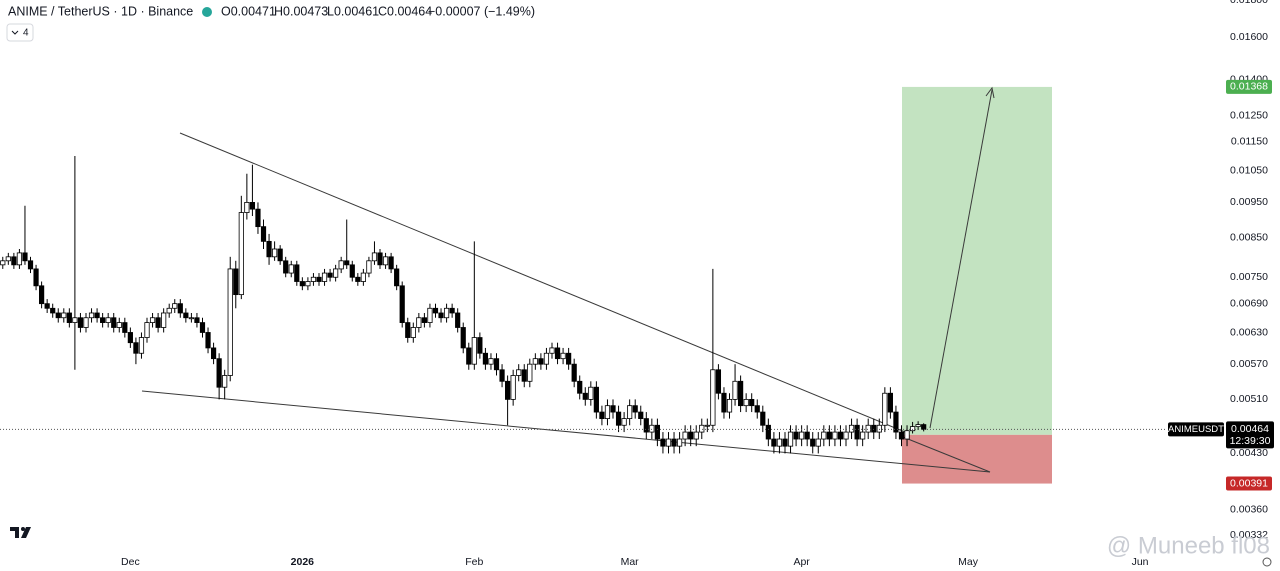 The width and height of the screenshot is (1280, 571). I want to click on chevron-icon, so click(15, 32).